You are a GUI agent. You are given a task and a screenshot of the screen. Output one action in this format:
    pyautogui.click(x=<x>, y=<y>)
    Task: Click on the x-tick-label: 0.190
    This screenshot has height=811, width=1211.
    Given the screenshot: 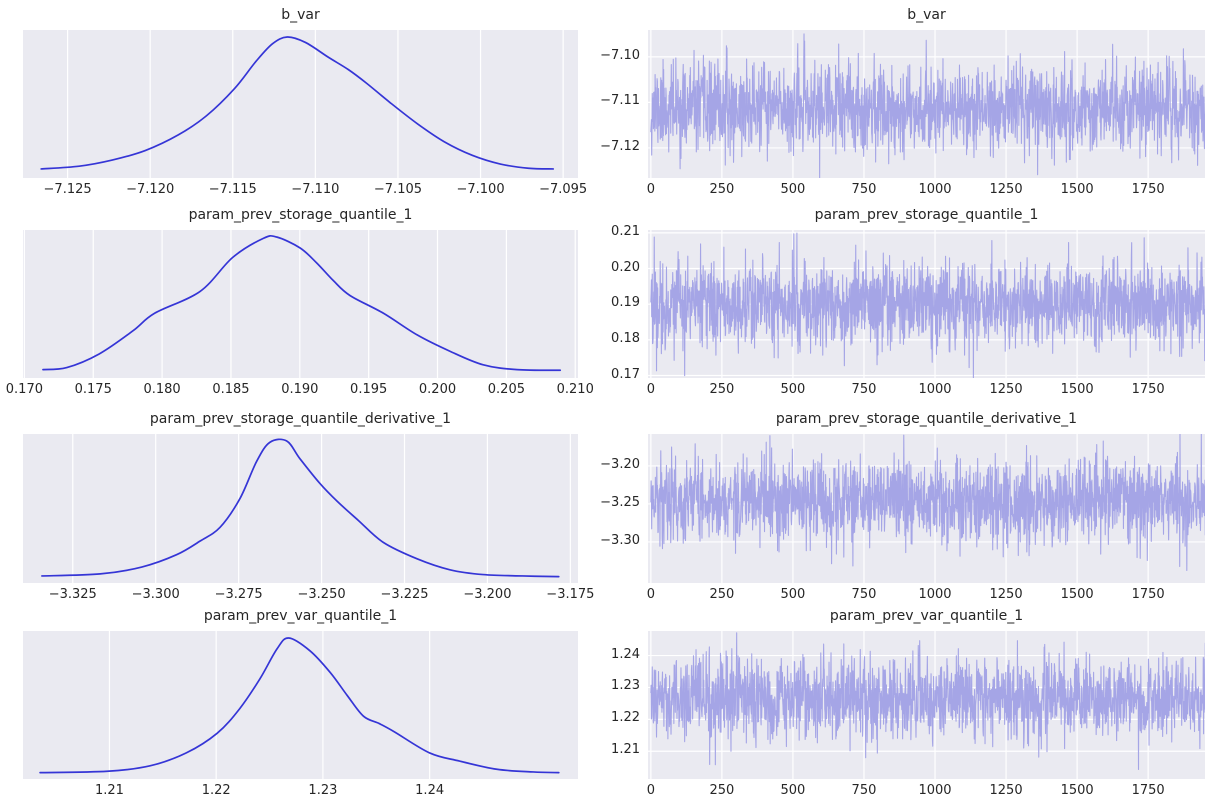 What is the action you would take?
    pyautogui.click(x=300, y=389)
    